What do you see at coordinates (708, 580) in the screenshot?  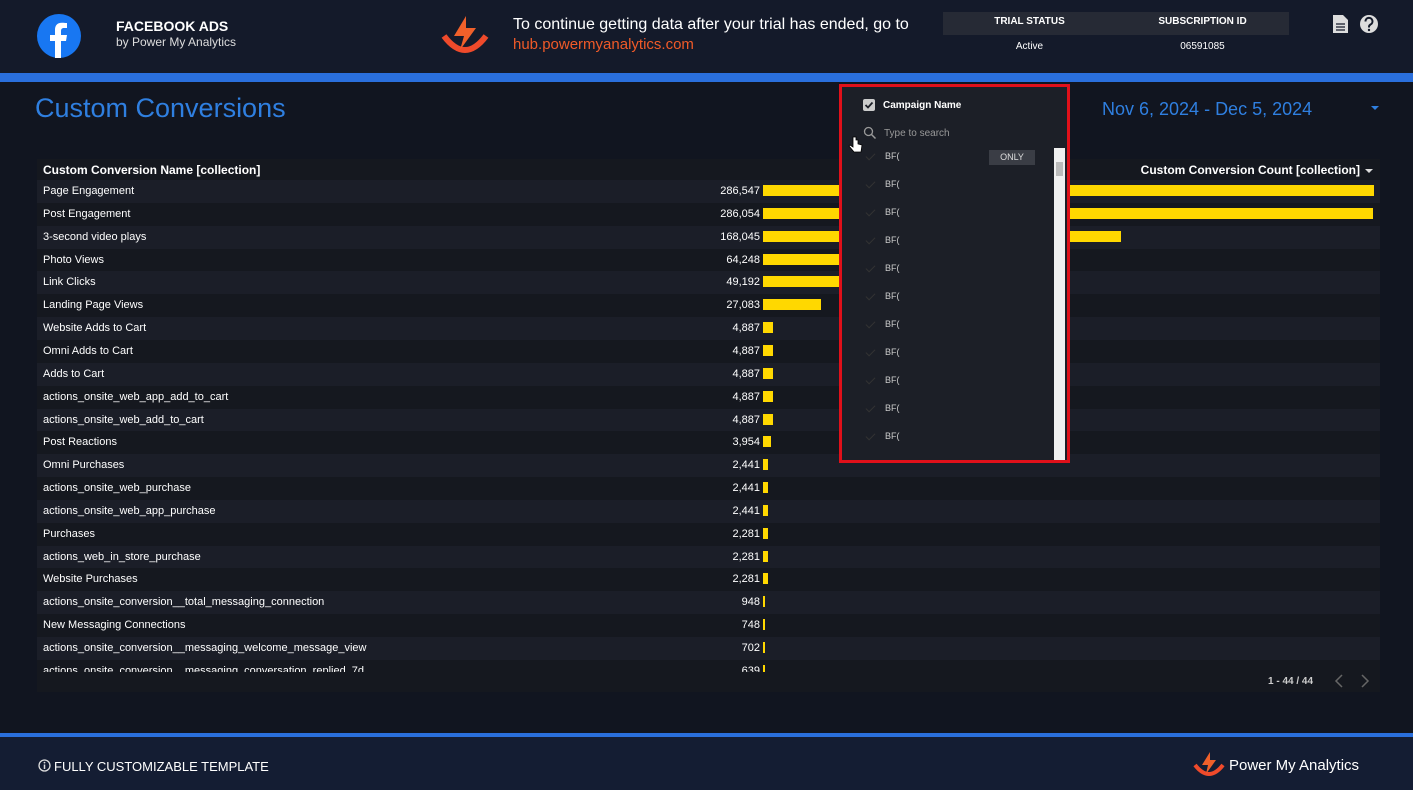 I see `table-row: Website Purchases 2,281` at bounding box center [708, 580].